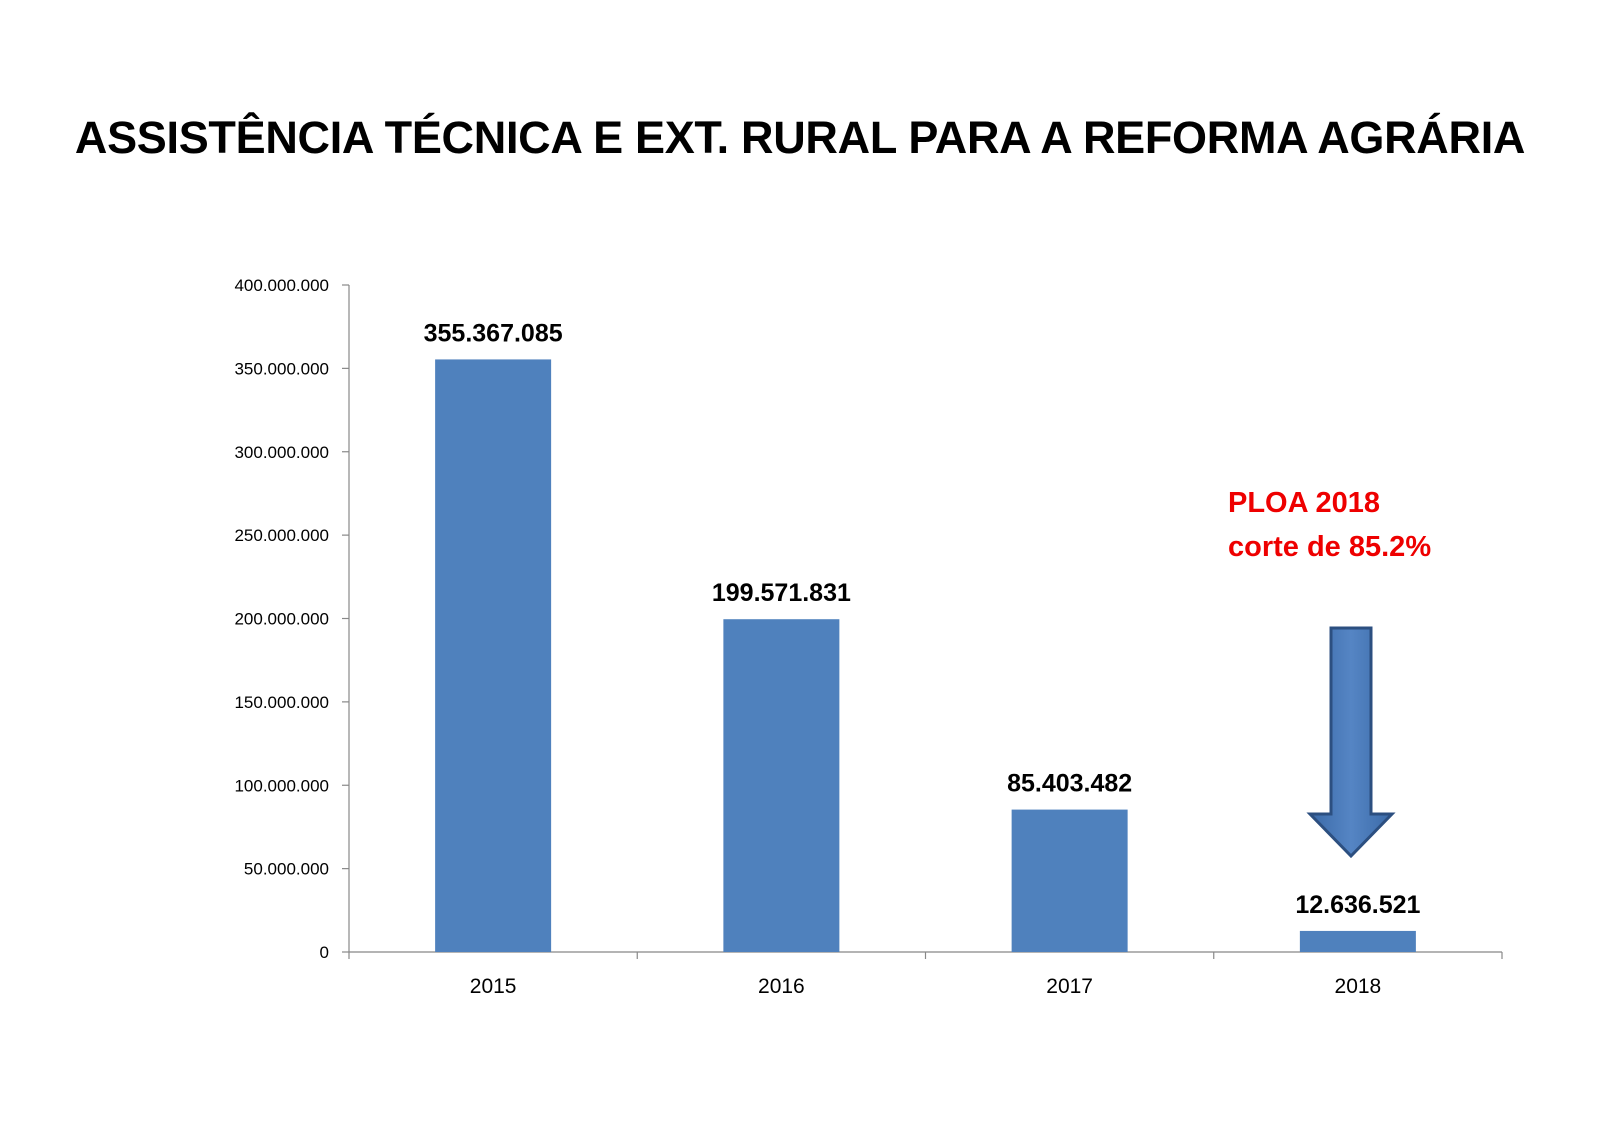 This screenshot has height=1125, width=1600. Describe the element at coordinates (1069, 784) in the screenshot. I see `data-label-2017: 85.403.482` at that location.